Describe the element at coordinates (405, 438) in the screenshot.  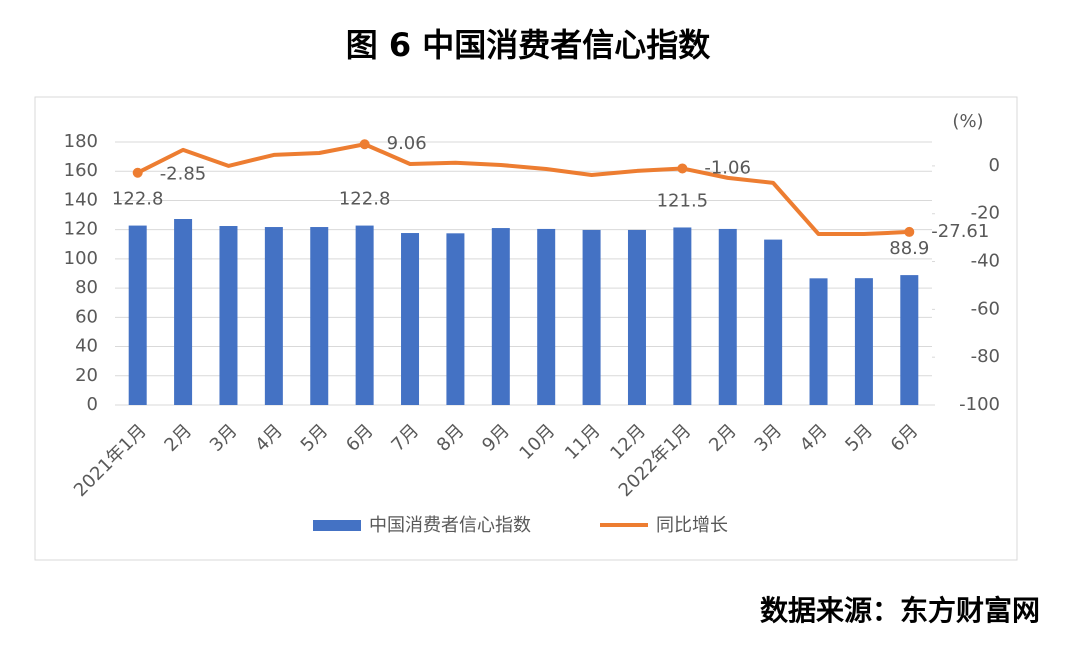
I see `x-tick-label: 7月` at that location.